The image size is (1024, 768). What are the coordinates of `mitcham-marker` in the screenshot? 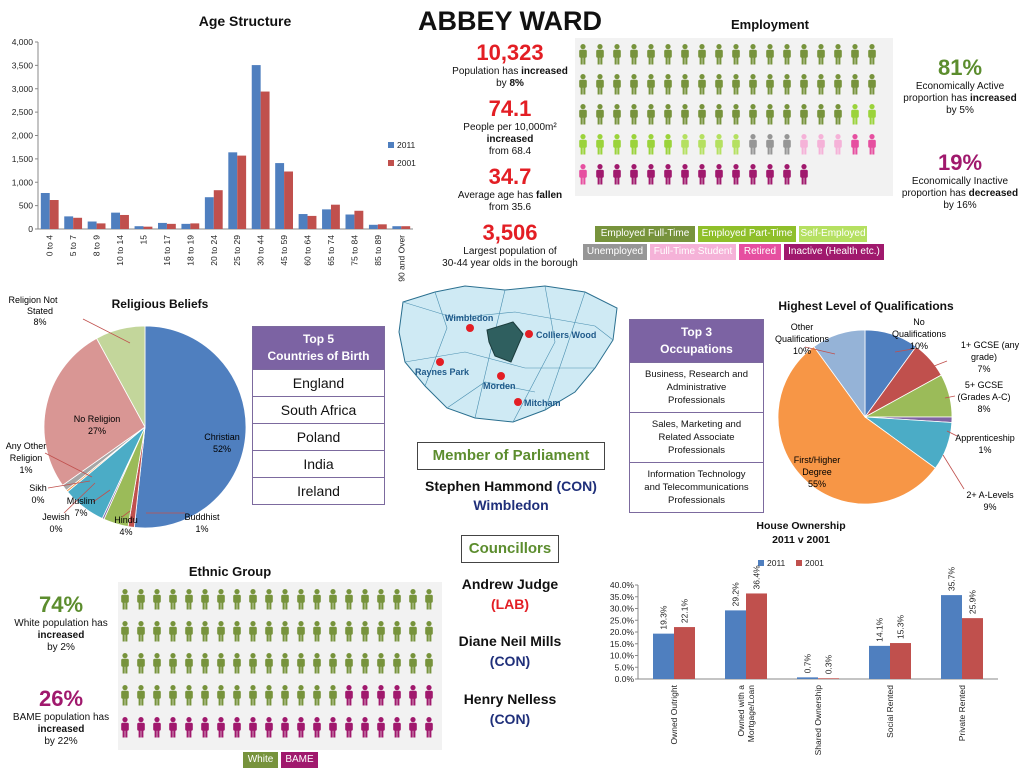 It's located at (518, 402).